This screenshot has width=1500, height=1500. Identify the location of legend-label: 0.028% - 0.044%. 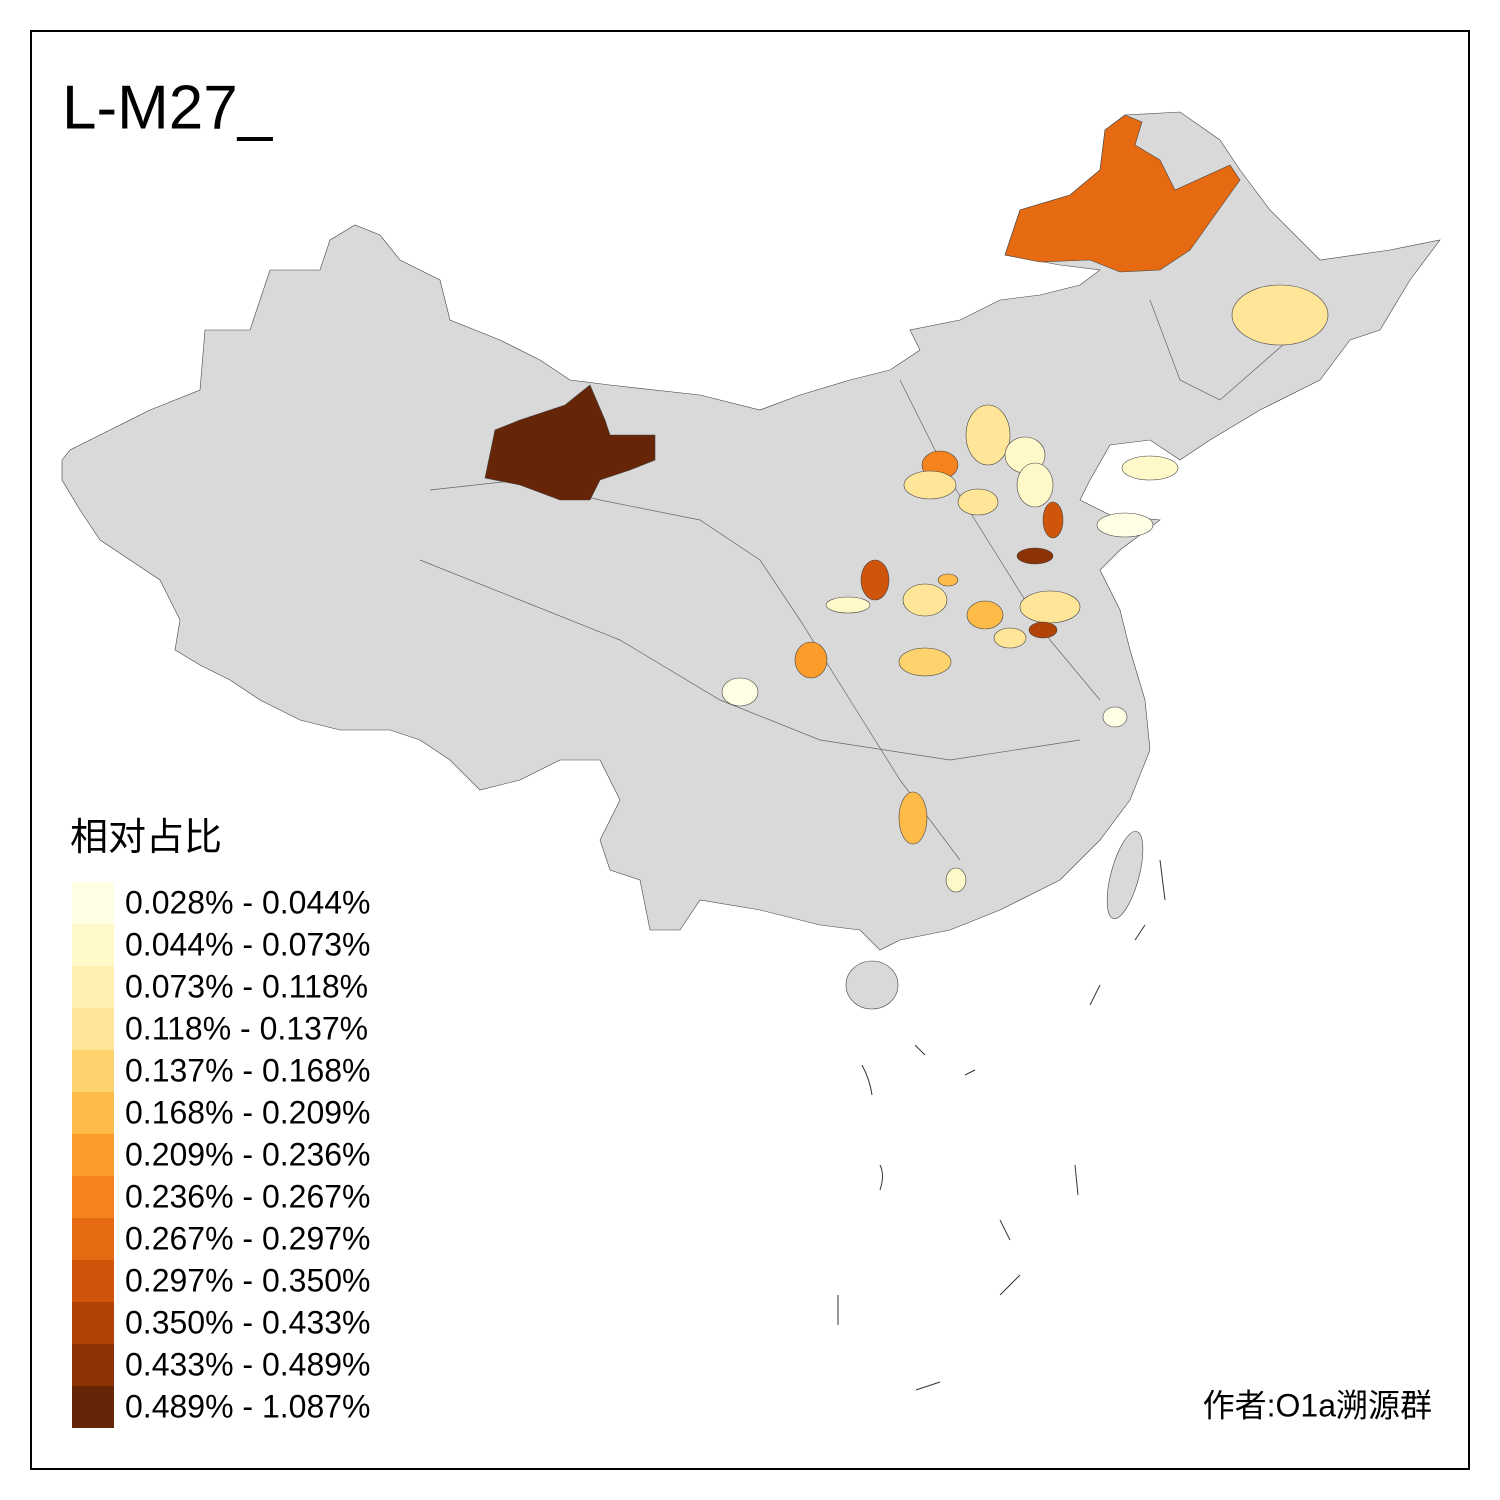
(248, 902).